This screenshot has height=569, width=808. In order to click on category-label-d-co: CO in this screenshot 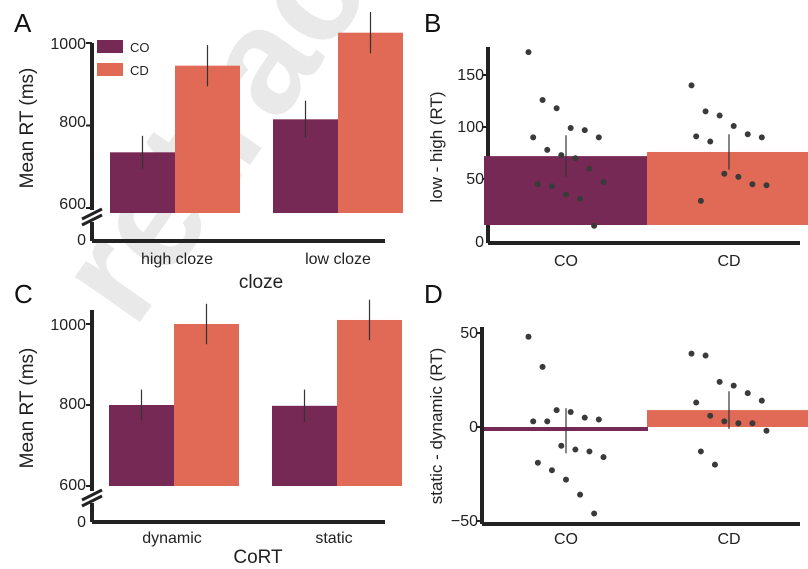, I will do `click(566, 539)`.